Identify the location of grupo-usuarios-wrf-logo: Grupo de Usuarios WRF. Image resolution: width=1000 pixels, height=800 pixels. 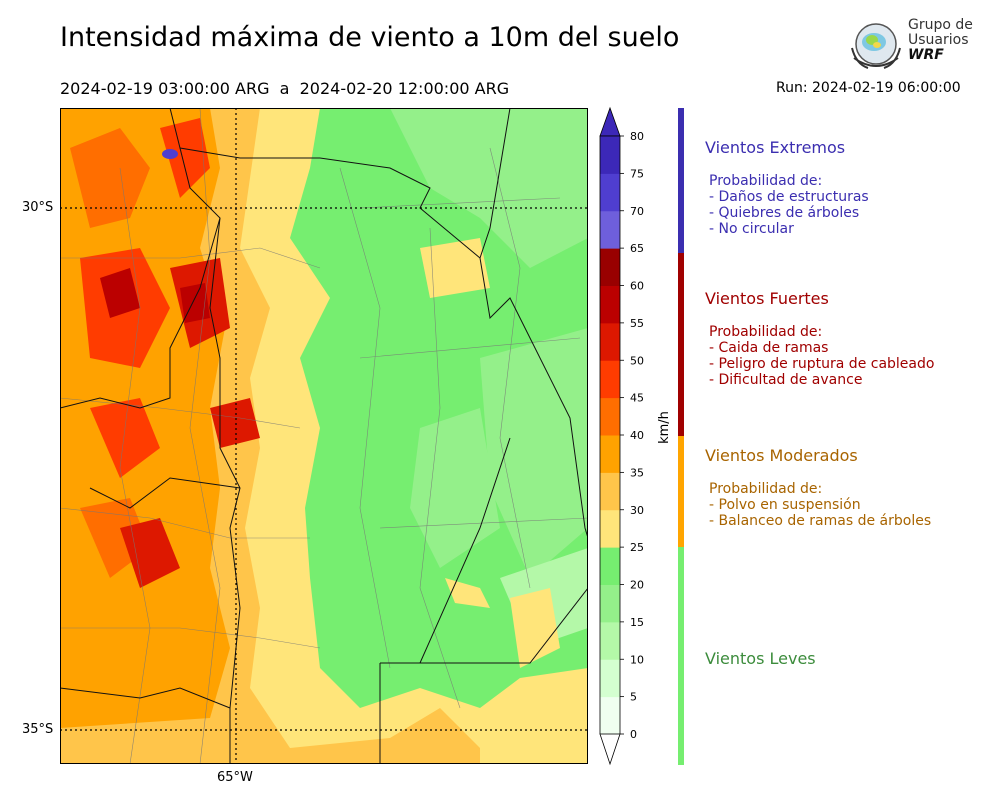
(913, 45).